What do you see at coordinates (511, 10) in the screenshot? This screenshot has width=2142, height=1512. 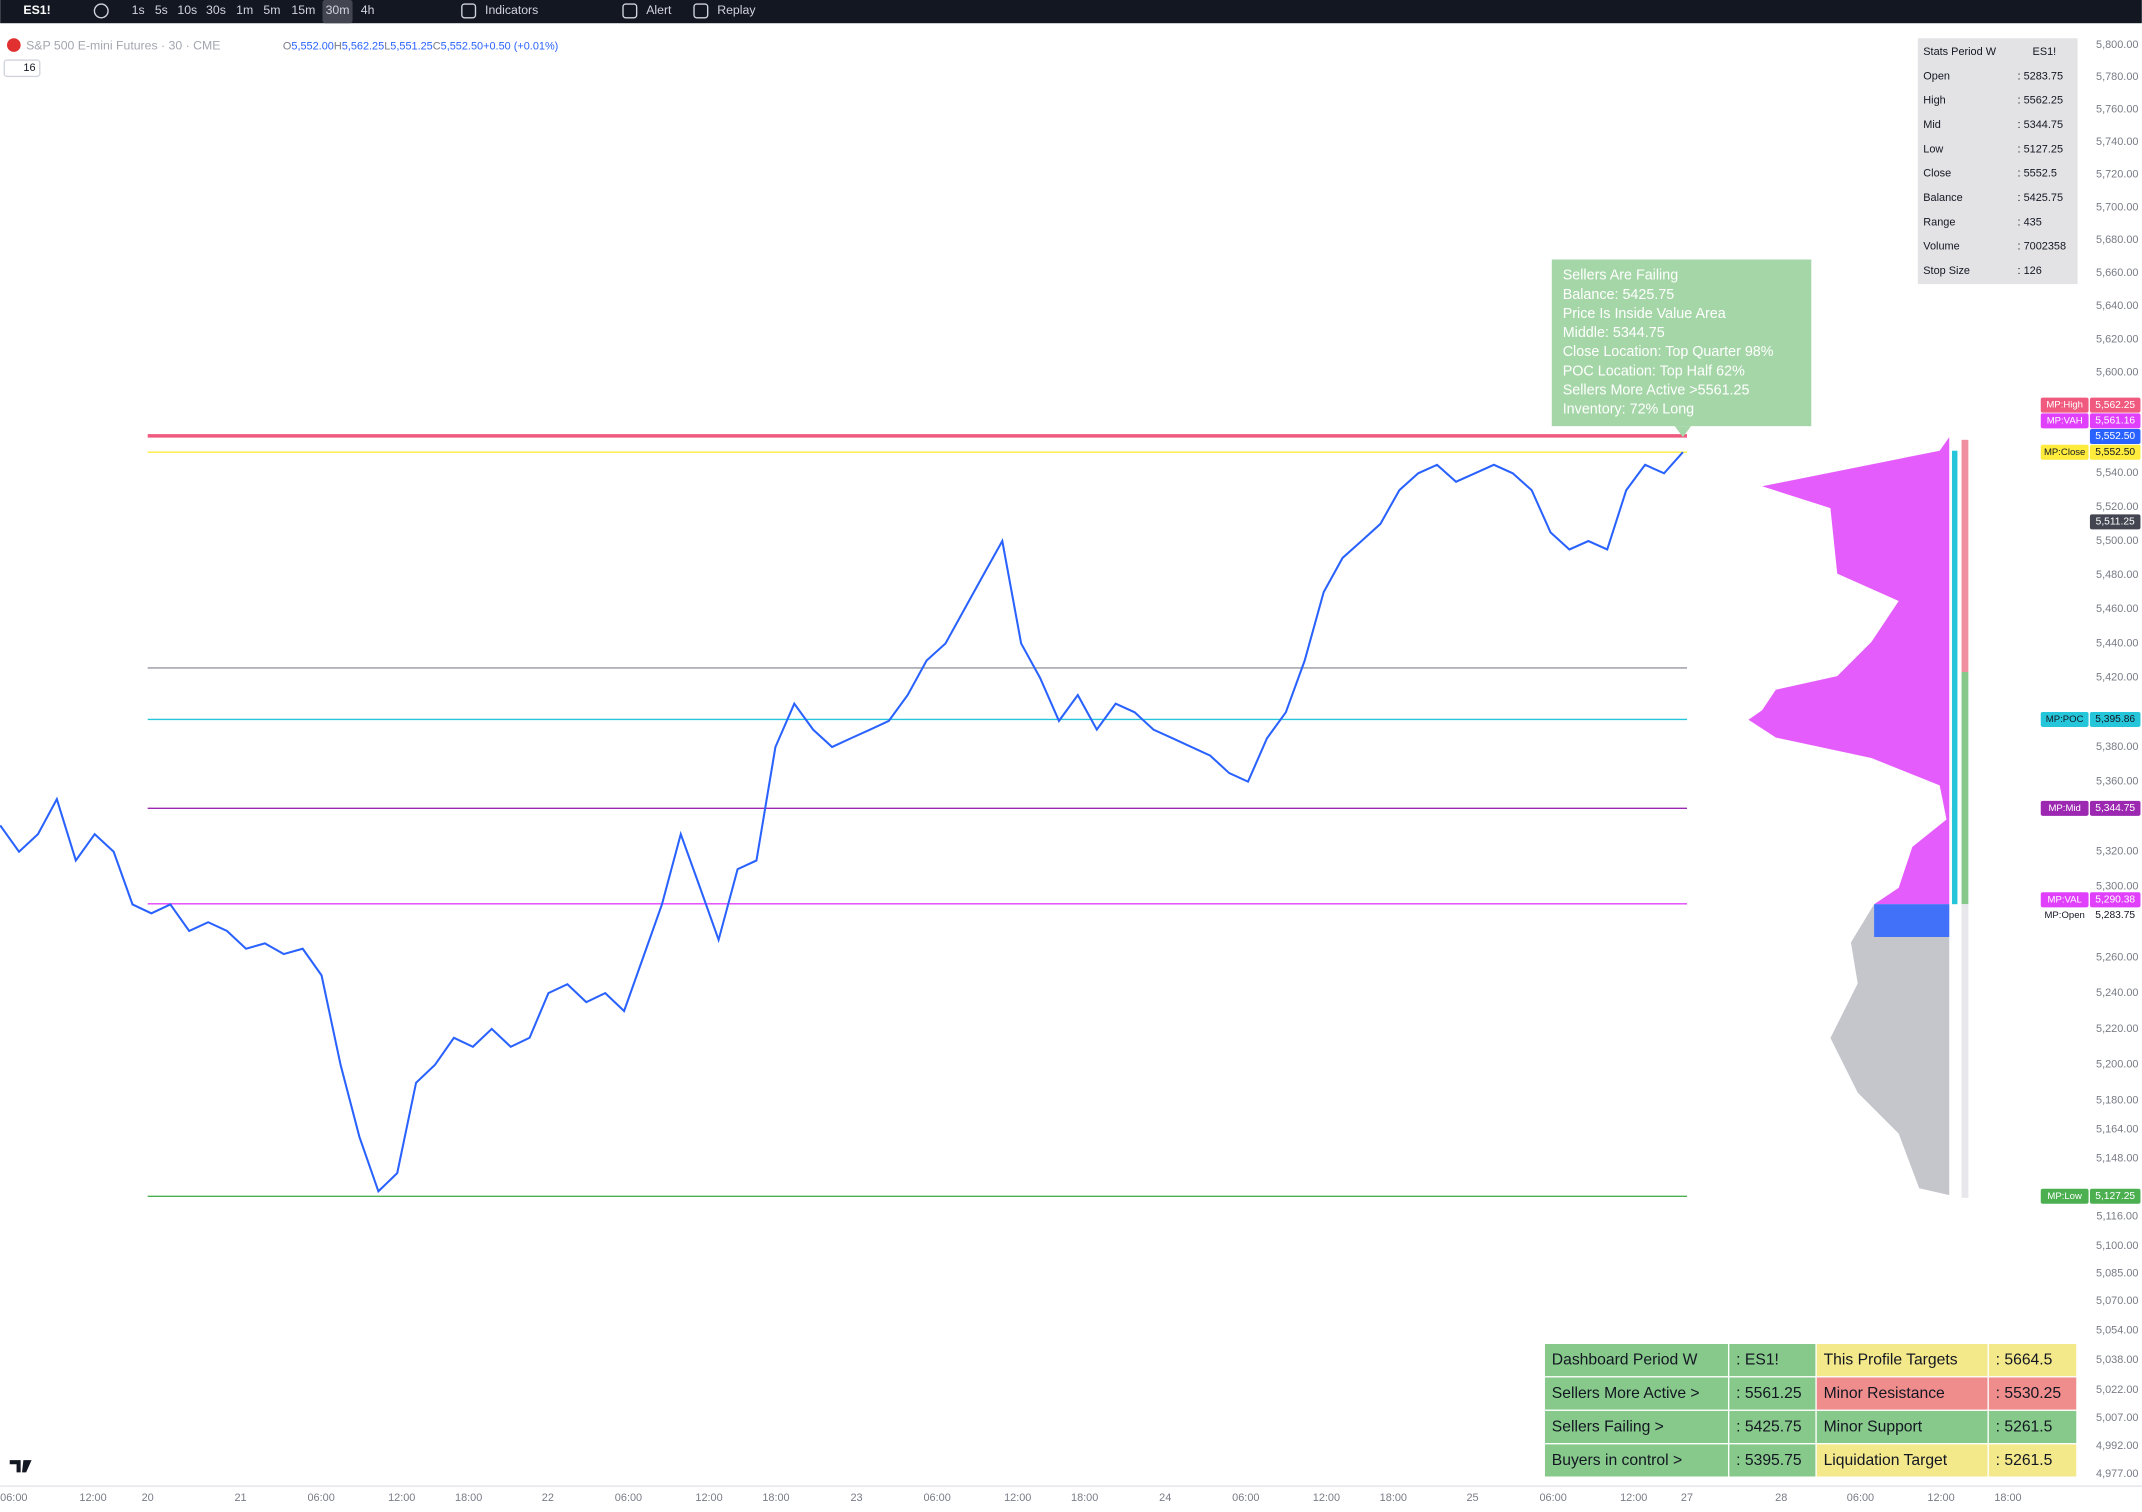 I see `toolbar-button: Indicators` at bounding box center [511, 10].